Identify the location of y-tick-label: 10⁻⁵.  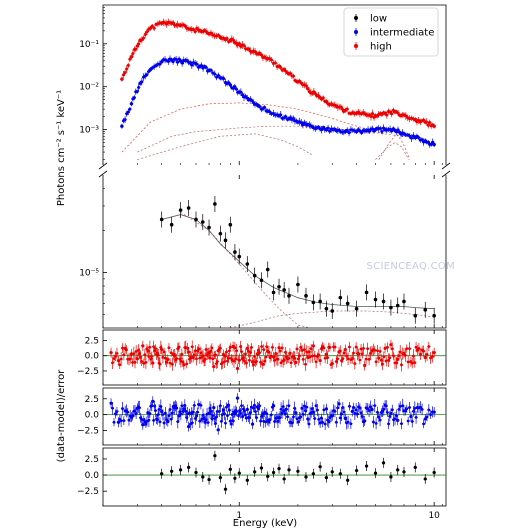
(89, 273).